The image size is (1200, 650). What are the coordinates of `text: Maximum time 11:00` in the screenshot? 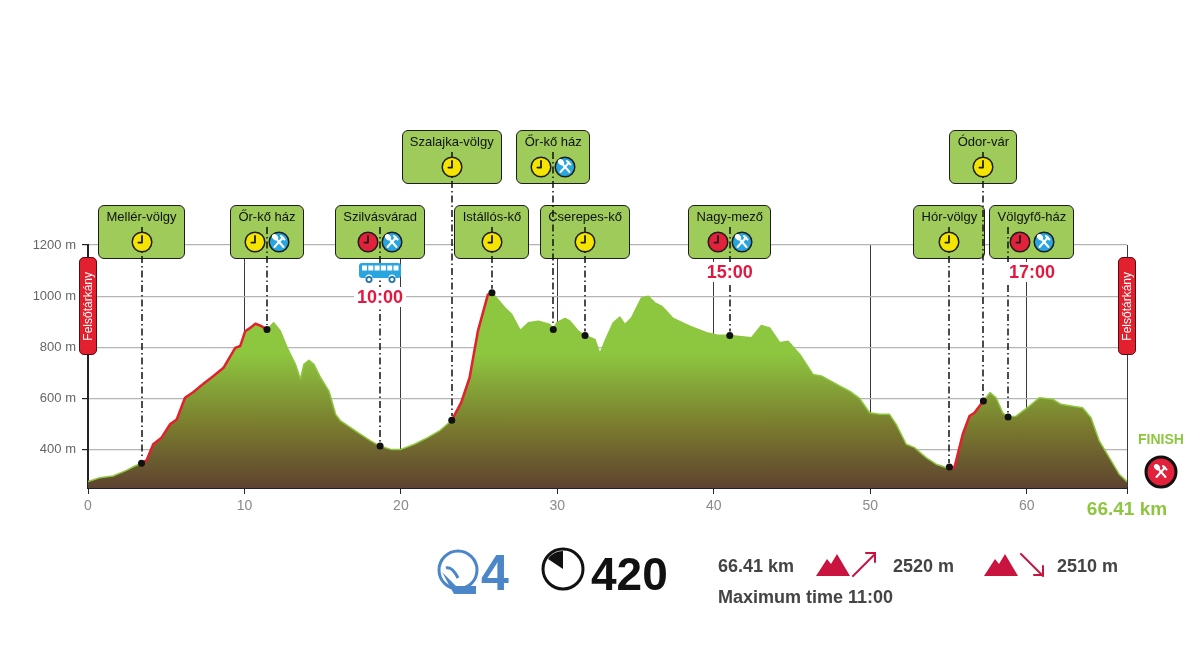 It's located at (806, 597).